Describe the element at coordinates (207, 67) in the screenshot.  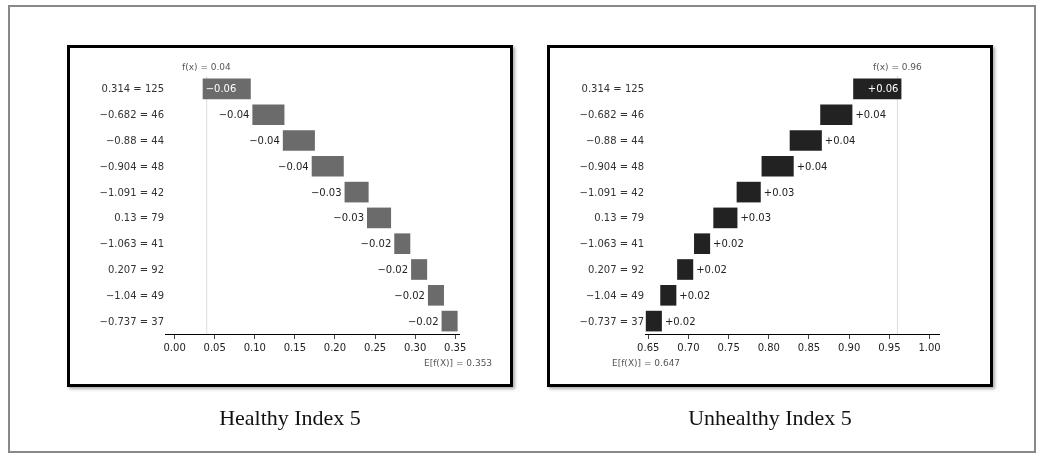
I see `ref-line-label: f(x) = 0.04` at that location.